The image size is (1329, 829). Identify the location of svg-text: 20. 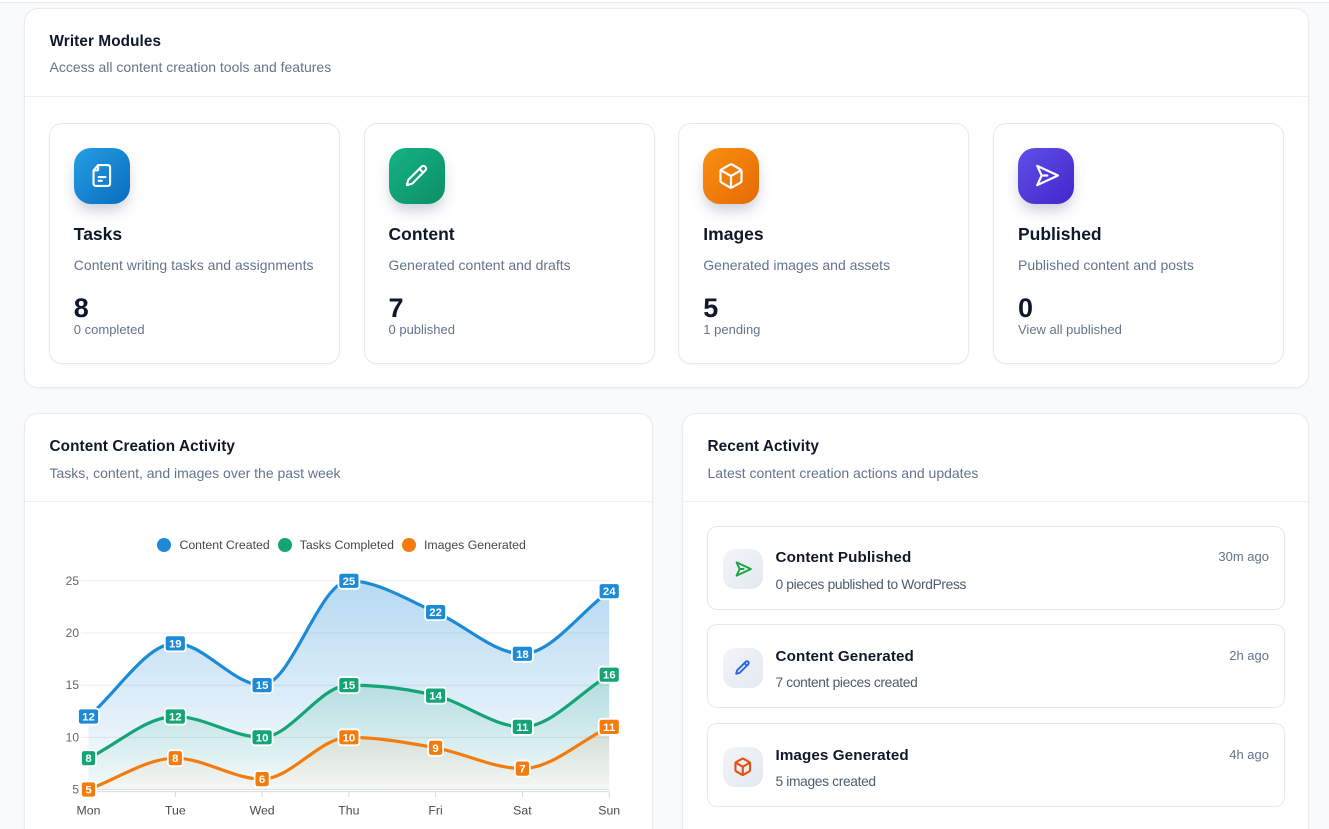
(73, 633).